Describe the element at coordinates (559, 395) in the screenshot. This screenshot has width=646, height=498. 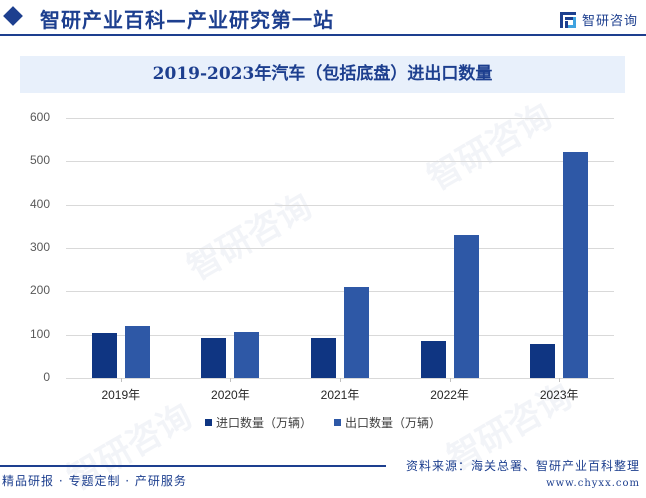
I see `x-tick-label: 2023年` at that location.